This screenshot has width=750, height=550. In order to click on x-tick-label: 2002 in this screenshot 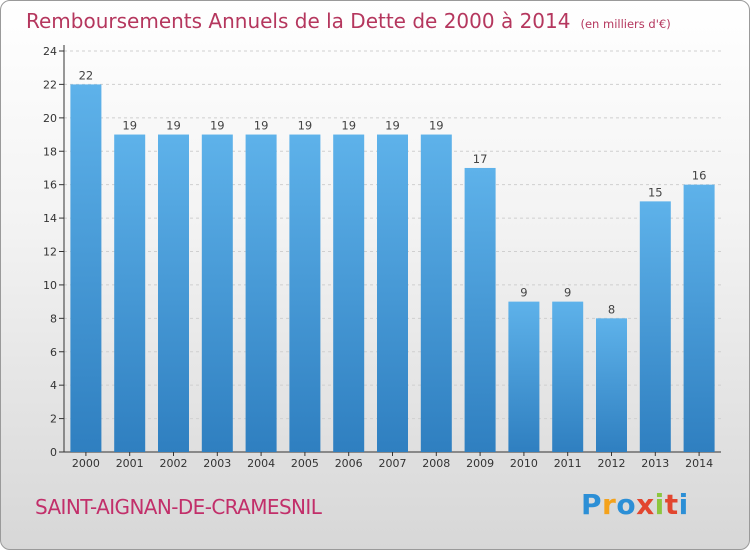, I will do `click(174, 463)`.